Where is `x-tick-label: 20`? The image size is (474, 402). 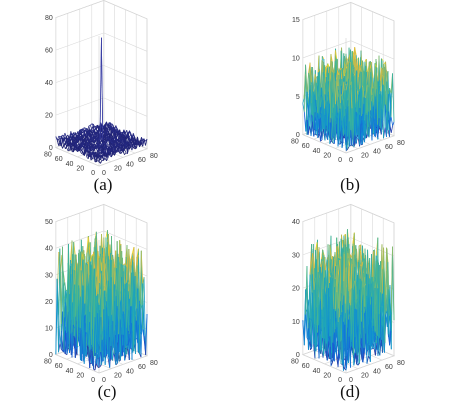
x-tick-label: 20 is located at coordinates (365, 156).